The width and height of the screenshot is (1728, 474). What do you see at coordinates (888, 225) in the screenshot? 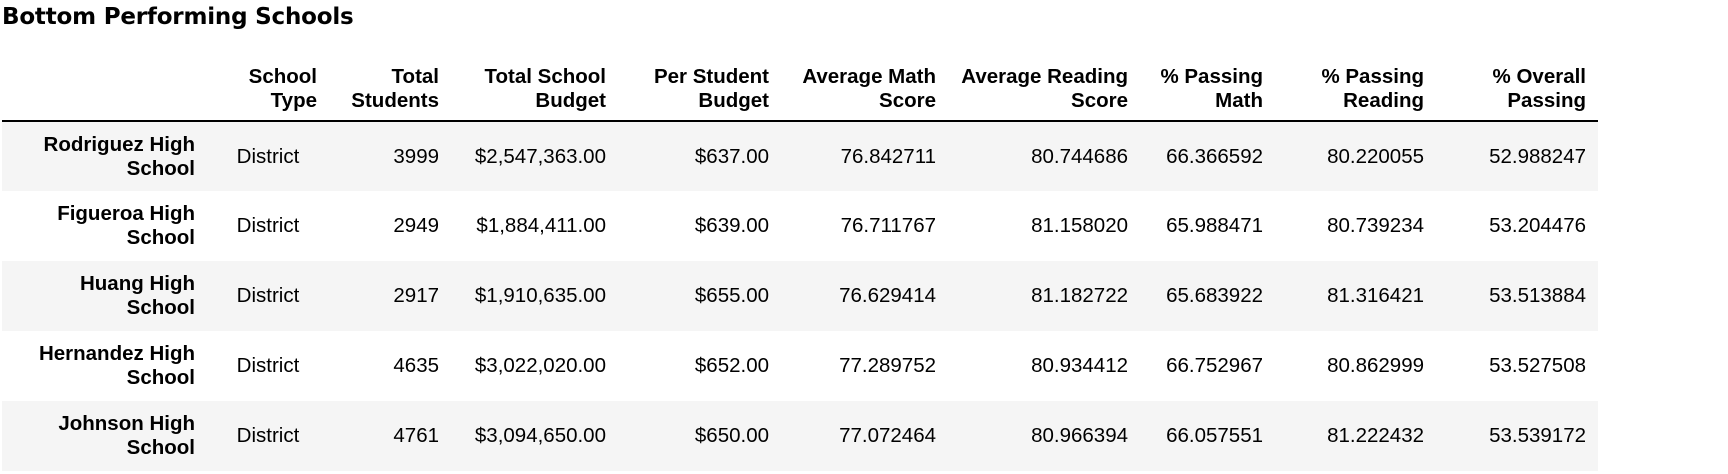
I see `average-math-score: 76.711767` at bounding box center [888, 225].